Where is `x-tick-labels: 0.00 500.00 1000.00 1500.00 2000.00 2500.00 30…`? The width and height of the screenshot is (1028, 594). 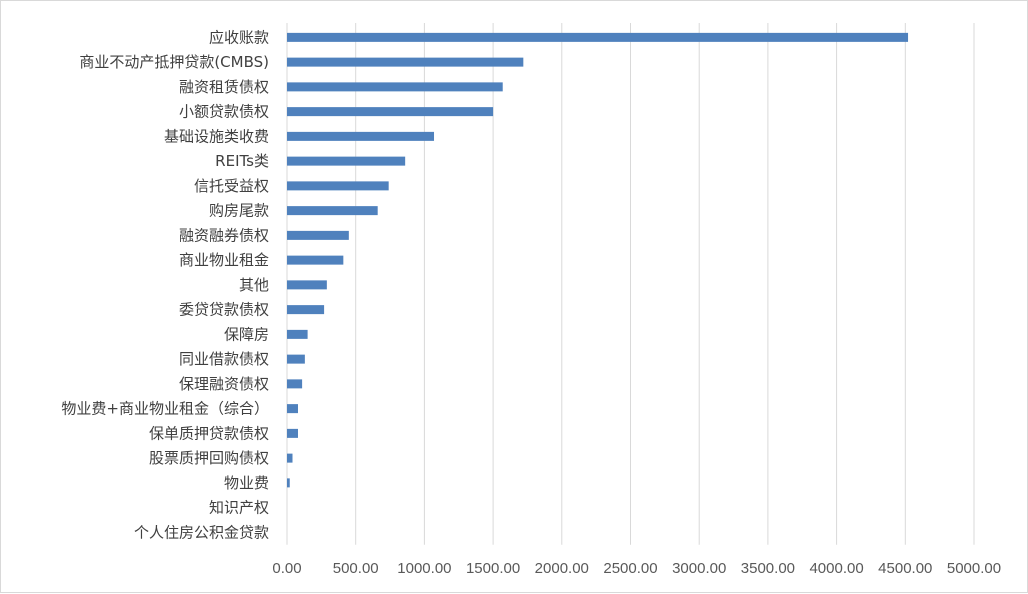
x-tick-labels: 0.00 500.00 1000.00 1500.00 2000.00 2500.00 30… is located at coordinates (636, 568).